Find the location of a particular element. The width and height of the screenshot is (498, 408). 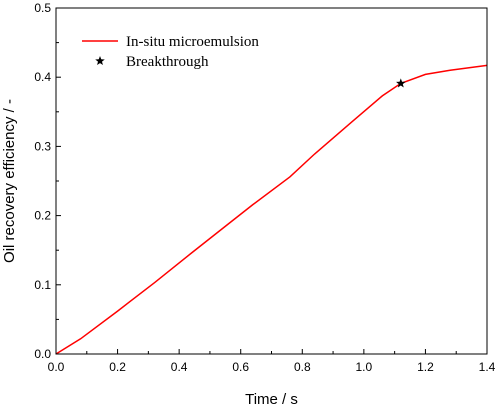

y-axis-ticks: 0.0 0.1 0.2 0.3 0.4 0.5 is located at coordinates (47, 181).